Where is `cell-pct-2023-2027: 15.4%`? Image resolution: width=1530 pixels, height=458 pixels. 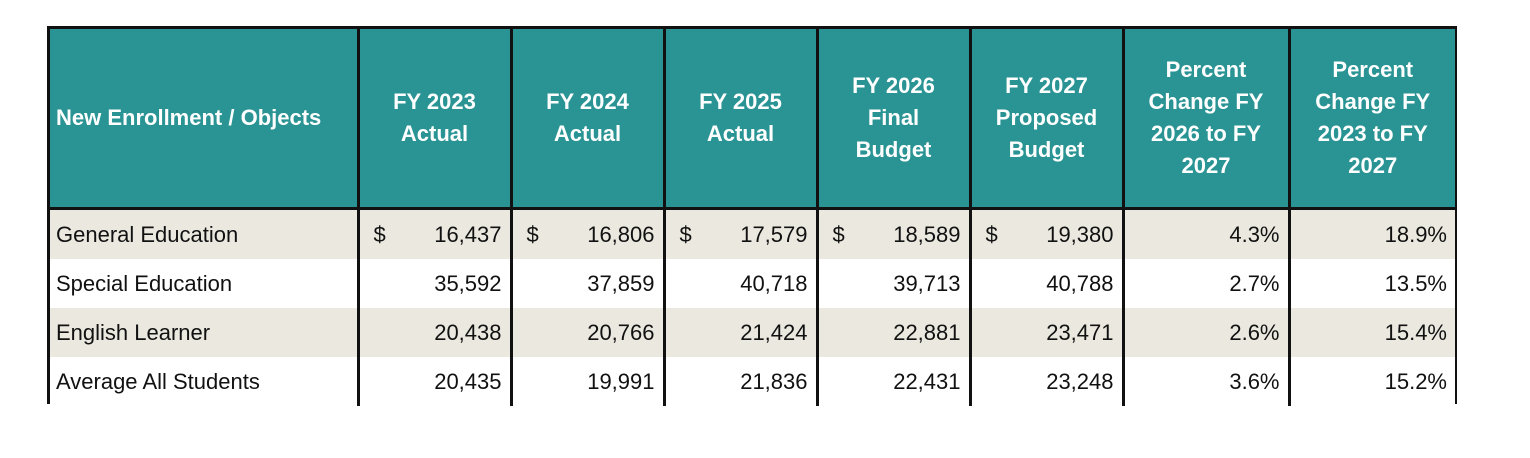 cell-pct-2023-2027: 15.4% is located at coordinates (1371, 332).